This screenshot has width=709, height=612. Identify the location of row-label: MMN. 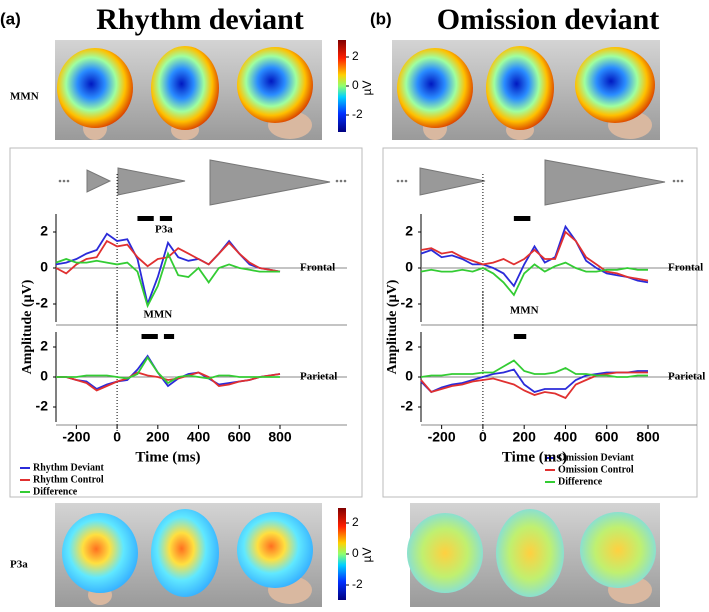
(24, 97).